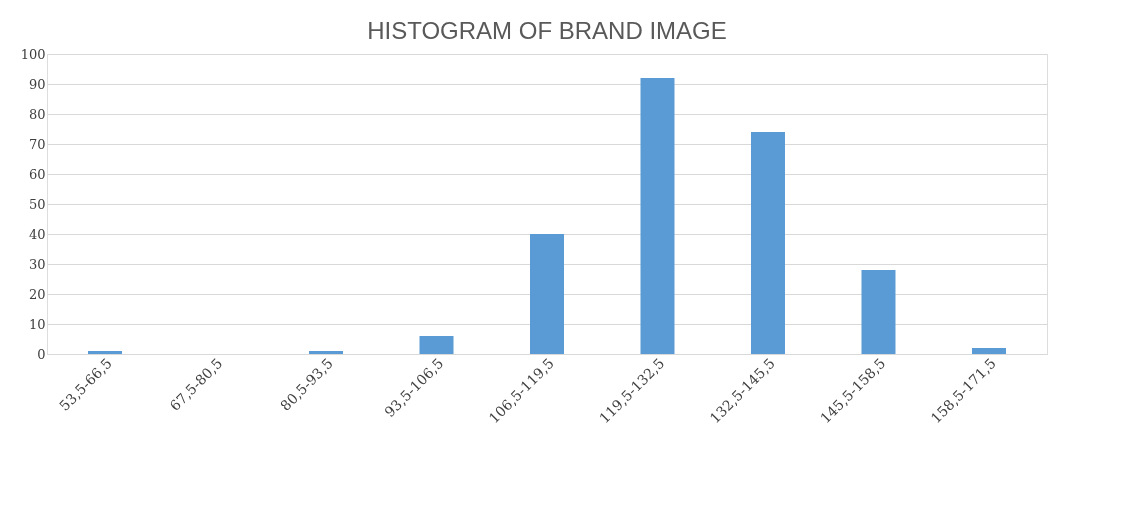  I want to click on y-tick-label: 30, so click(37, 264).